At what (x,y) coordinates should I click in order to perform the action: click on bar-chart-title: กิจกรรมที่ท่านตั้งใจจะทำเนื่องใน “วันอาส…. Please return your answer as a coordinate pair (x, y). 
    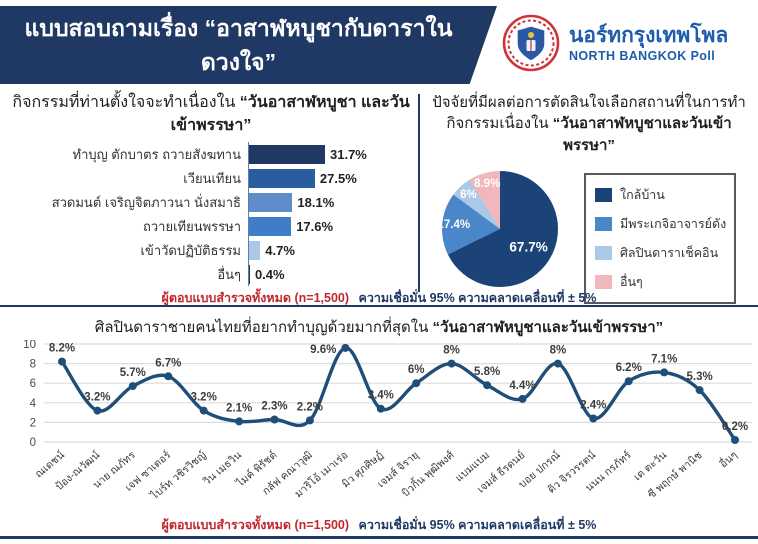
    Looking at the image, I should click on (211, 114).